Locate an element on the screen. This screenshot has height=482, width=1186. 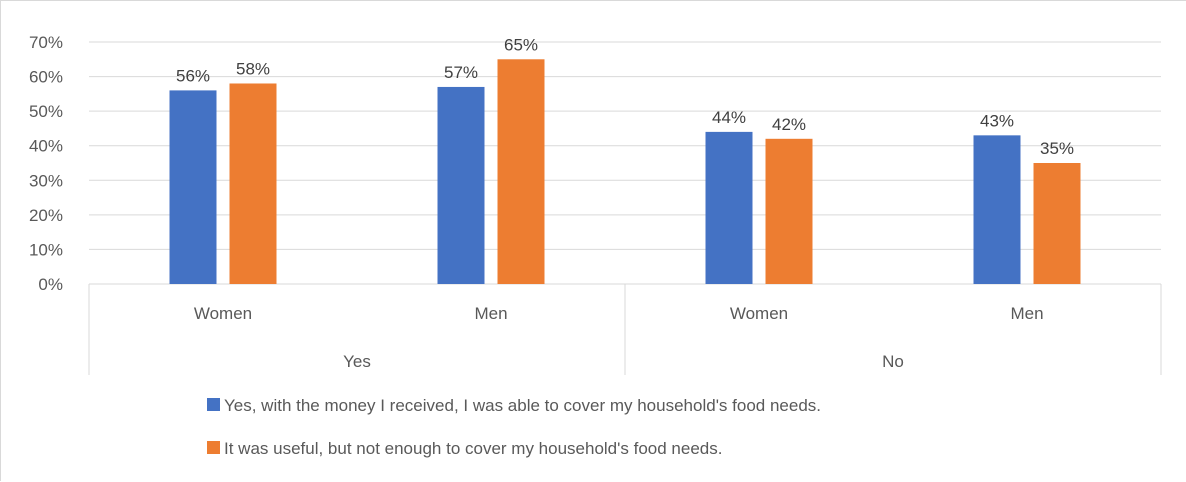
data-label: 35% is located at coordinates (1057, 148).